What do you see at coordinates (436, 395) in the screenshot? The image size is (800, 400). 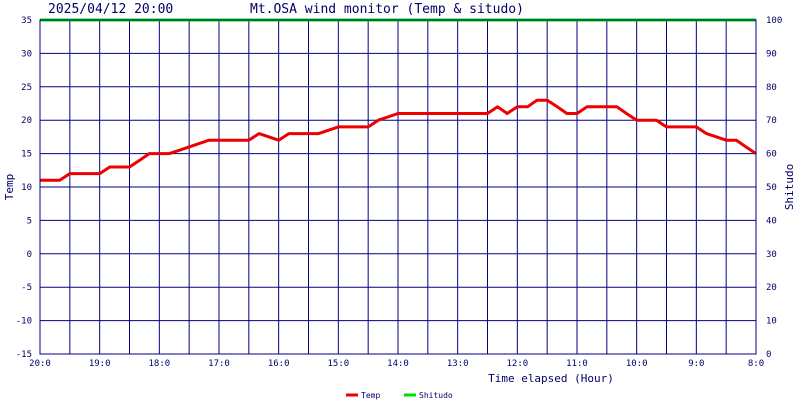 I see `legend-label-shitudo: Shitudo` at bounding box center [436, 395].